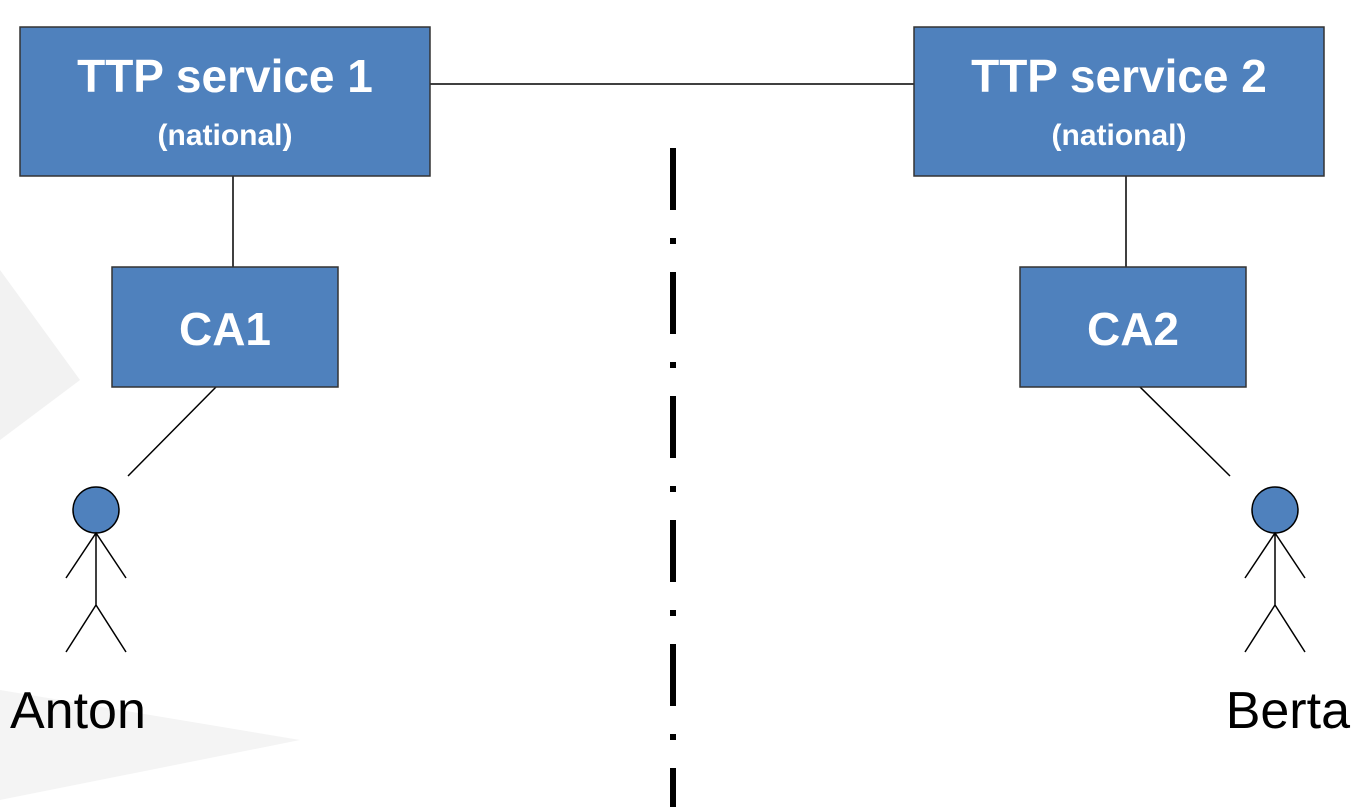 The image size is (1360, 807). What do you see at coordinates (225, 76) in the screenshot?
I see `box-label: TTP service 1` at bounding box center [225, 76].